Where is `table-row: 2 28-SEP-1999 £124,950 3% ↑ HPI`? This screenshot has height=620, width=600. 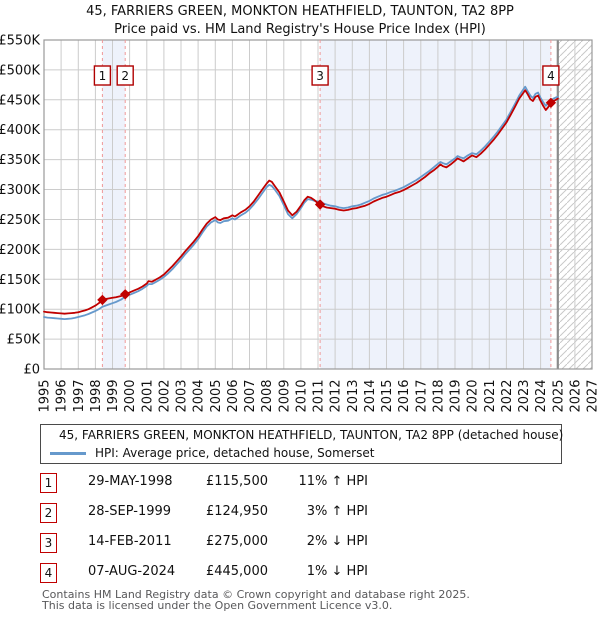 table-row: 2 28-SEP-1999 £124,950 3% ↑ HPI is located at coordinates (300, 513).